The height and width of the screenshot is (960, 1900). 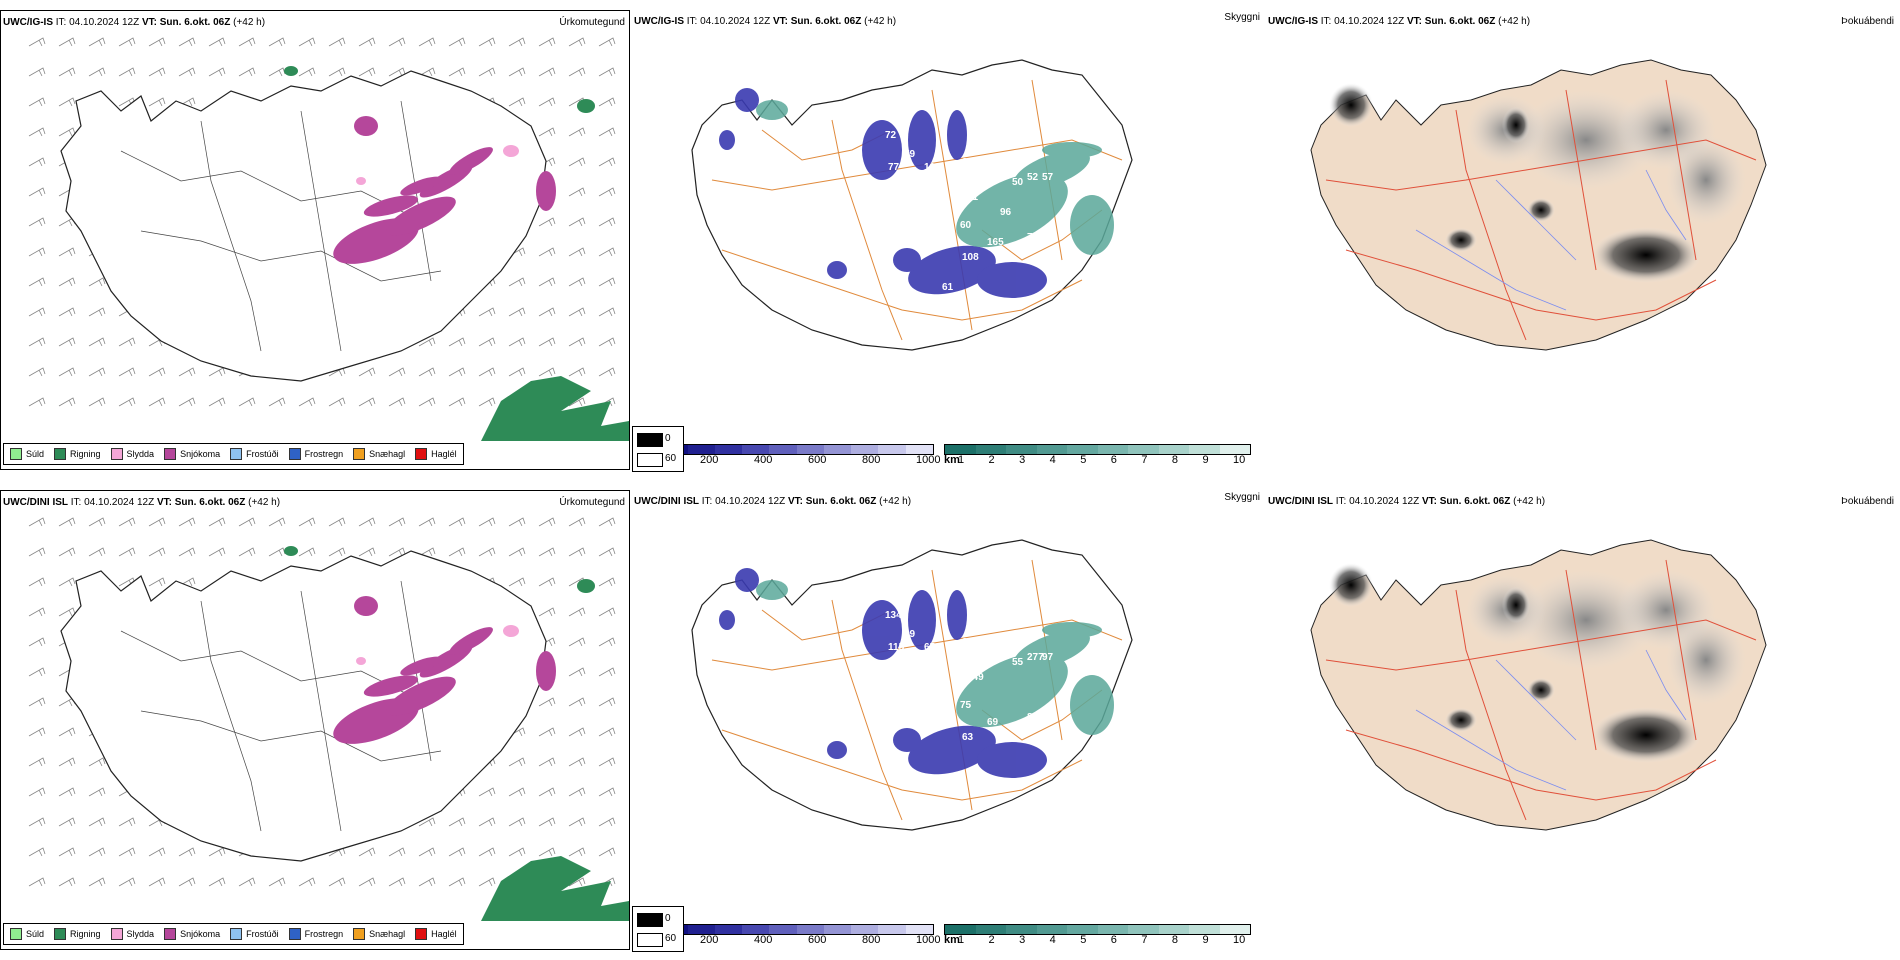 I want to click on precip-legend-label: Slydda, so click(x=140, y=454).